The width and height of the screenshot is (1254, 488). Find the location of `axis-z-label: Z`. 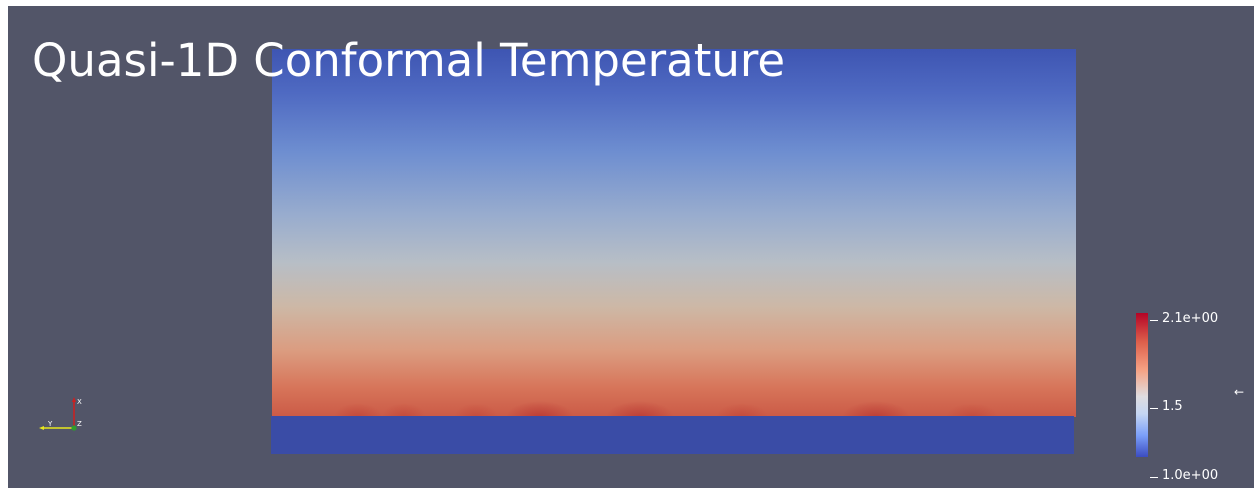

axis-z-label: Z is located at coordinates (79, 424).